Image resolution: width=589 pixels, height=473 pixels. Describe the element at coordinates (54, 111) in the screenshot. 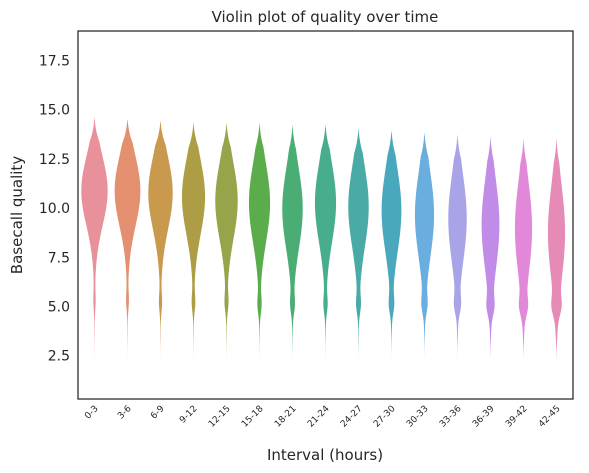

I see `y-tick-label: 15.0` at that location.